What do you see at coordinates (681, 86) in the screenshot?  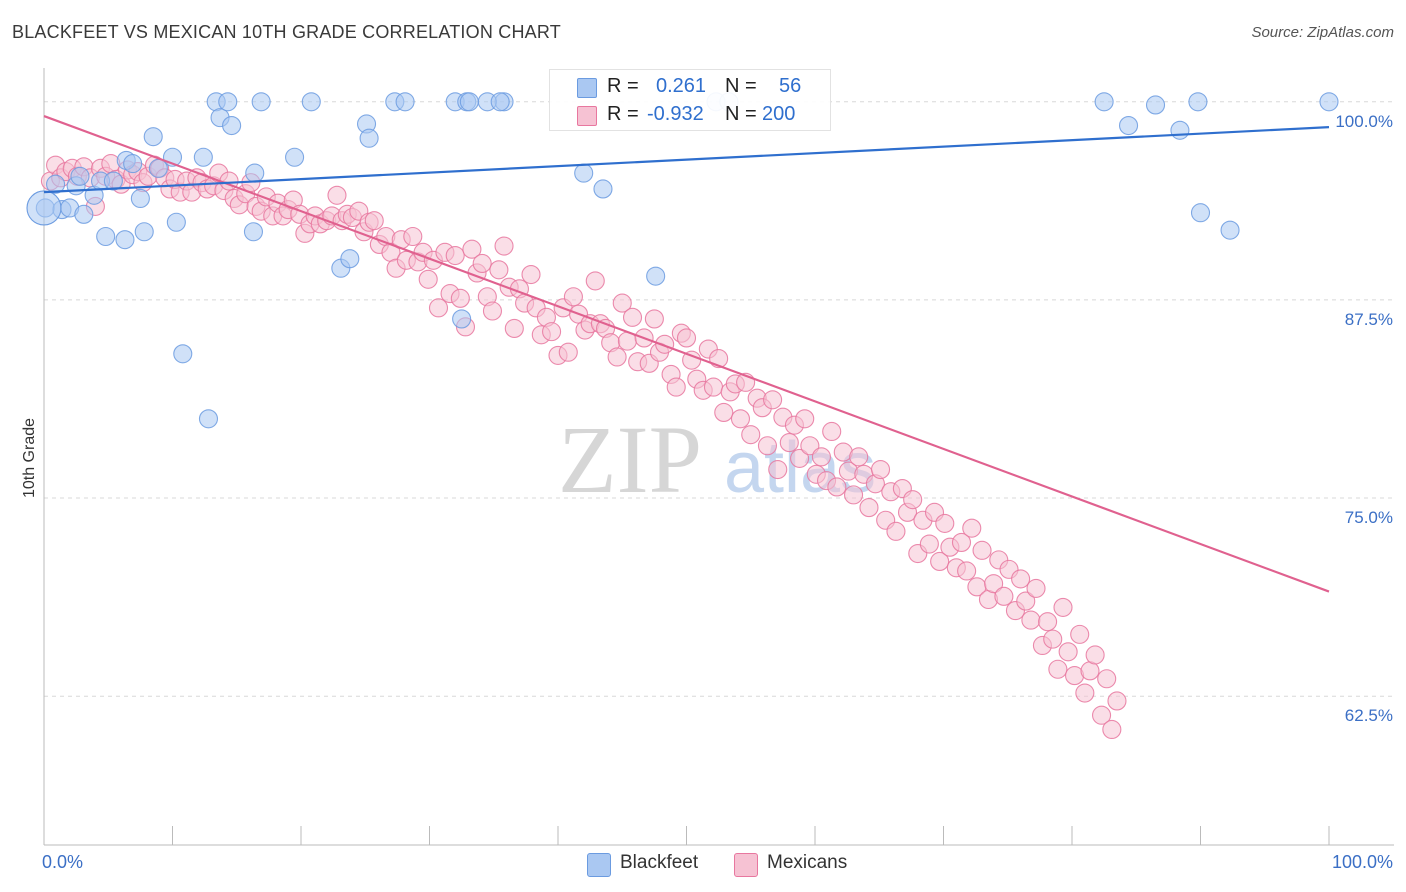 I see `legend-r-value: 0.261` at bounding box center [681, 86].